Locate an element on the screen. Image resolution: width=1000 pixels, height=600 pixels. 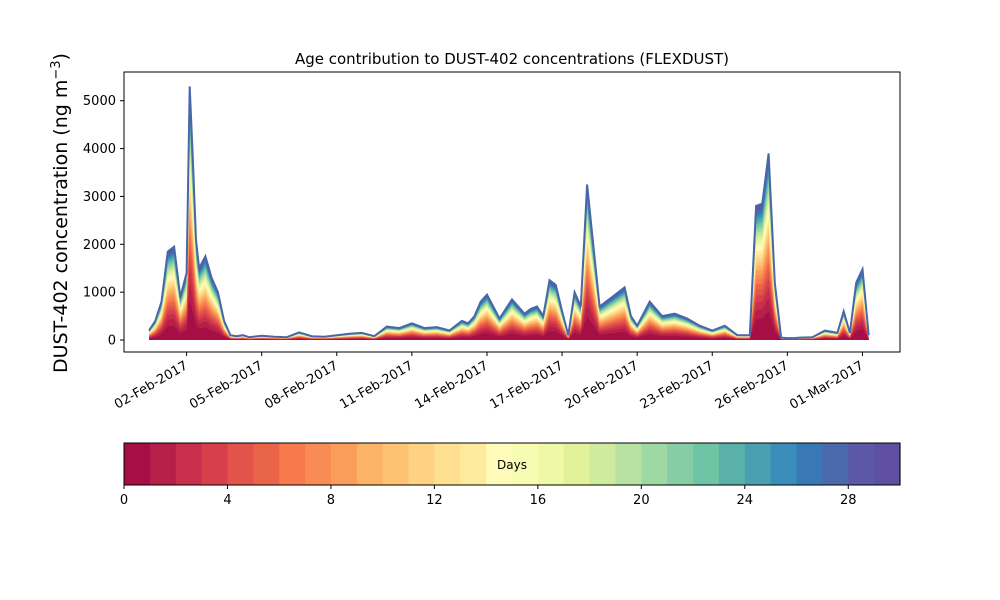
y-tick-label: 0 is located at coordinates (112, 341).